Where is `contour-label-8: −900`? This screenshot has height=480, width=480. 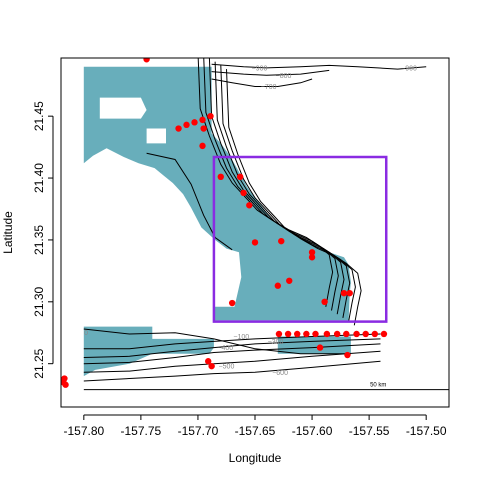 contour-label-8: −900 is located at coordinates (260, 68).